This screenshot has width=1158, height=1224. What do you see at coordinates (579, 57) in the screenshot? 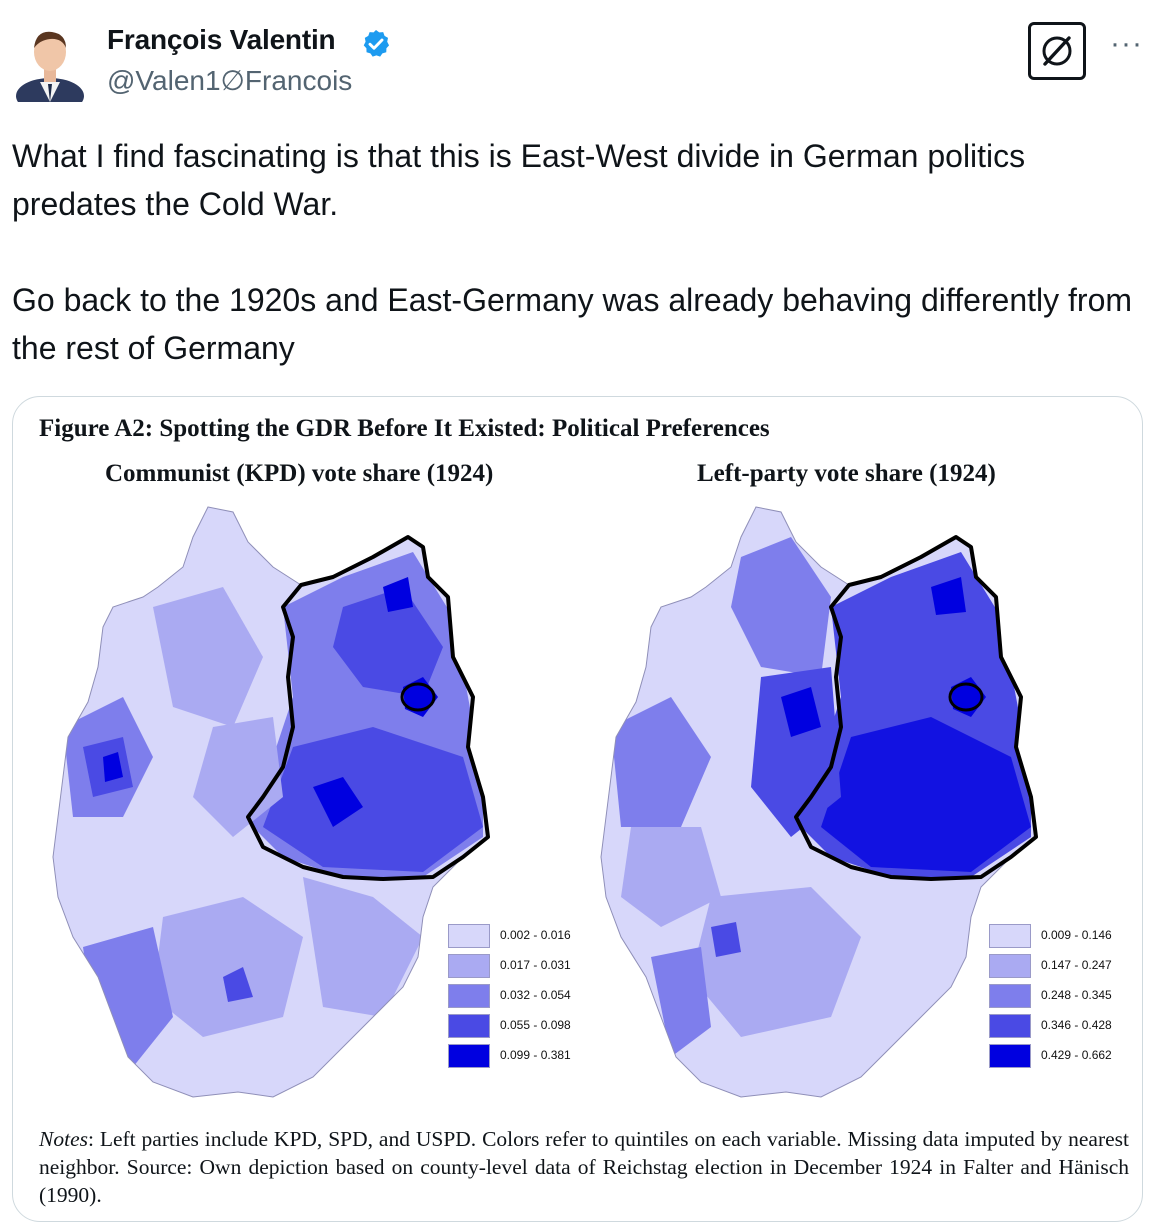
I see `tweet-header: François Valentin @Valen1∅Francois ···` at bounding box center [579, 57].